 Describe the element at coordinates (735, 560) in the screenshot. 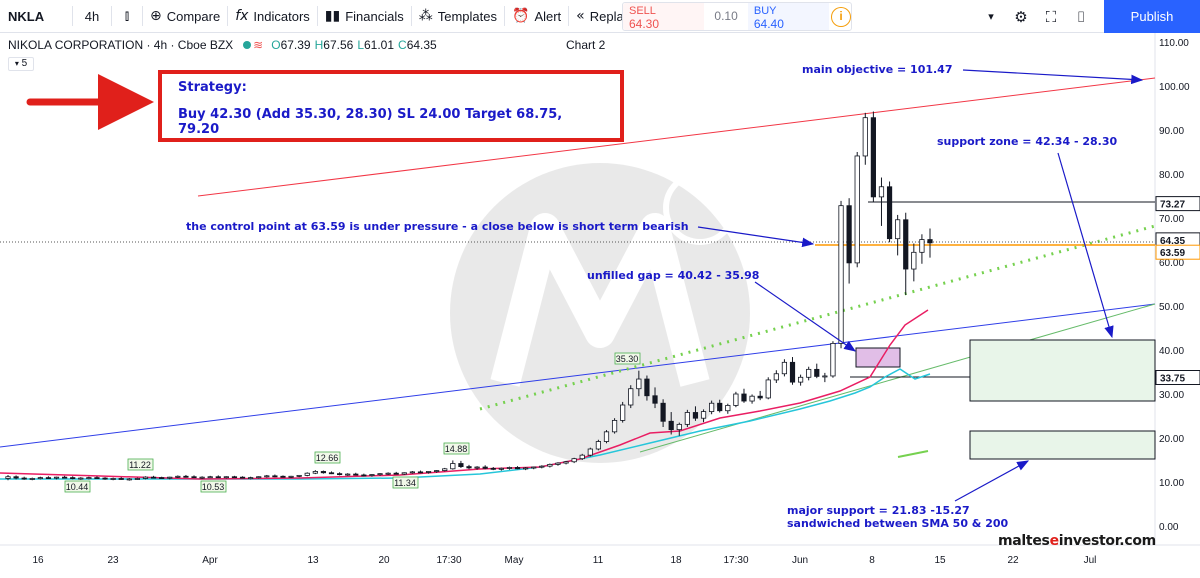

I see `time-tick-label: 17:30` at that location.